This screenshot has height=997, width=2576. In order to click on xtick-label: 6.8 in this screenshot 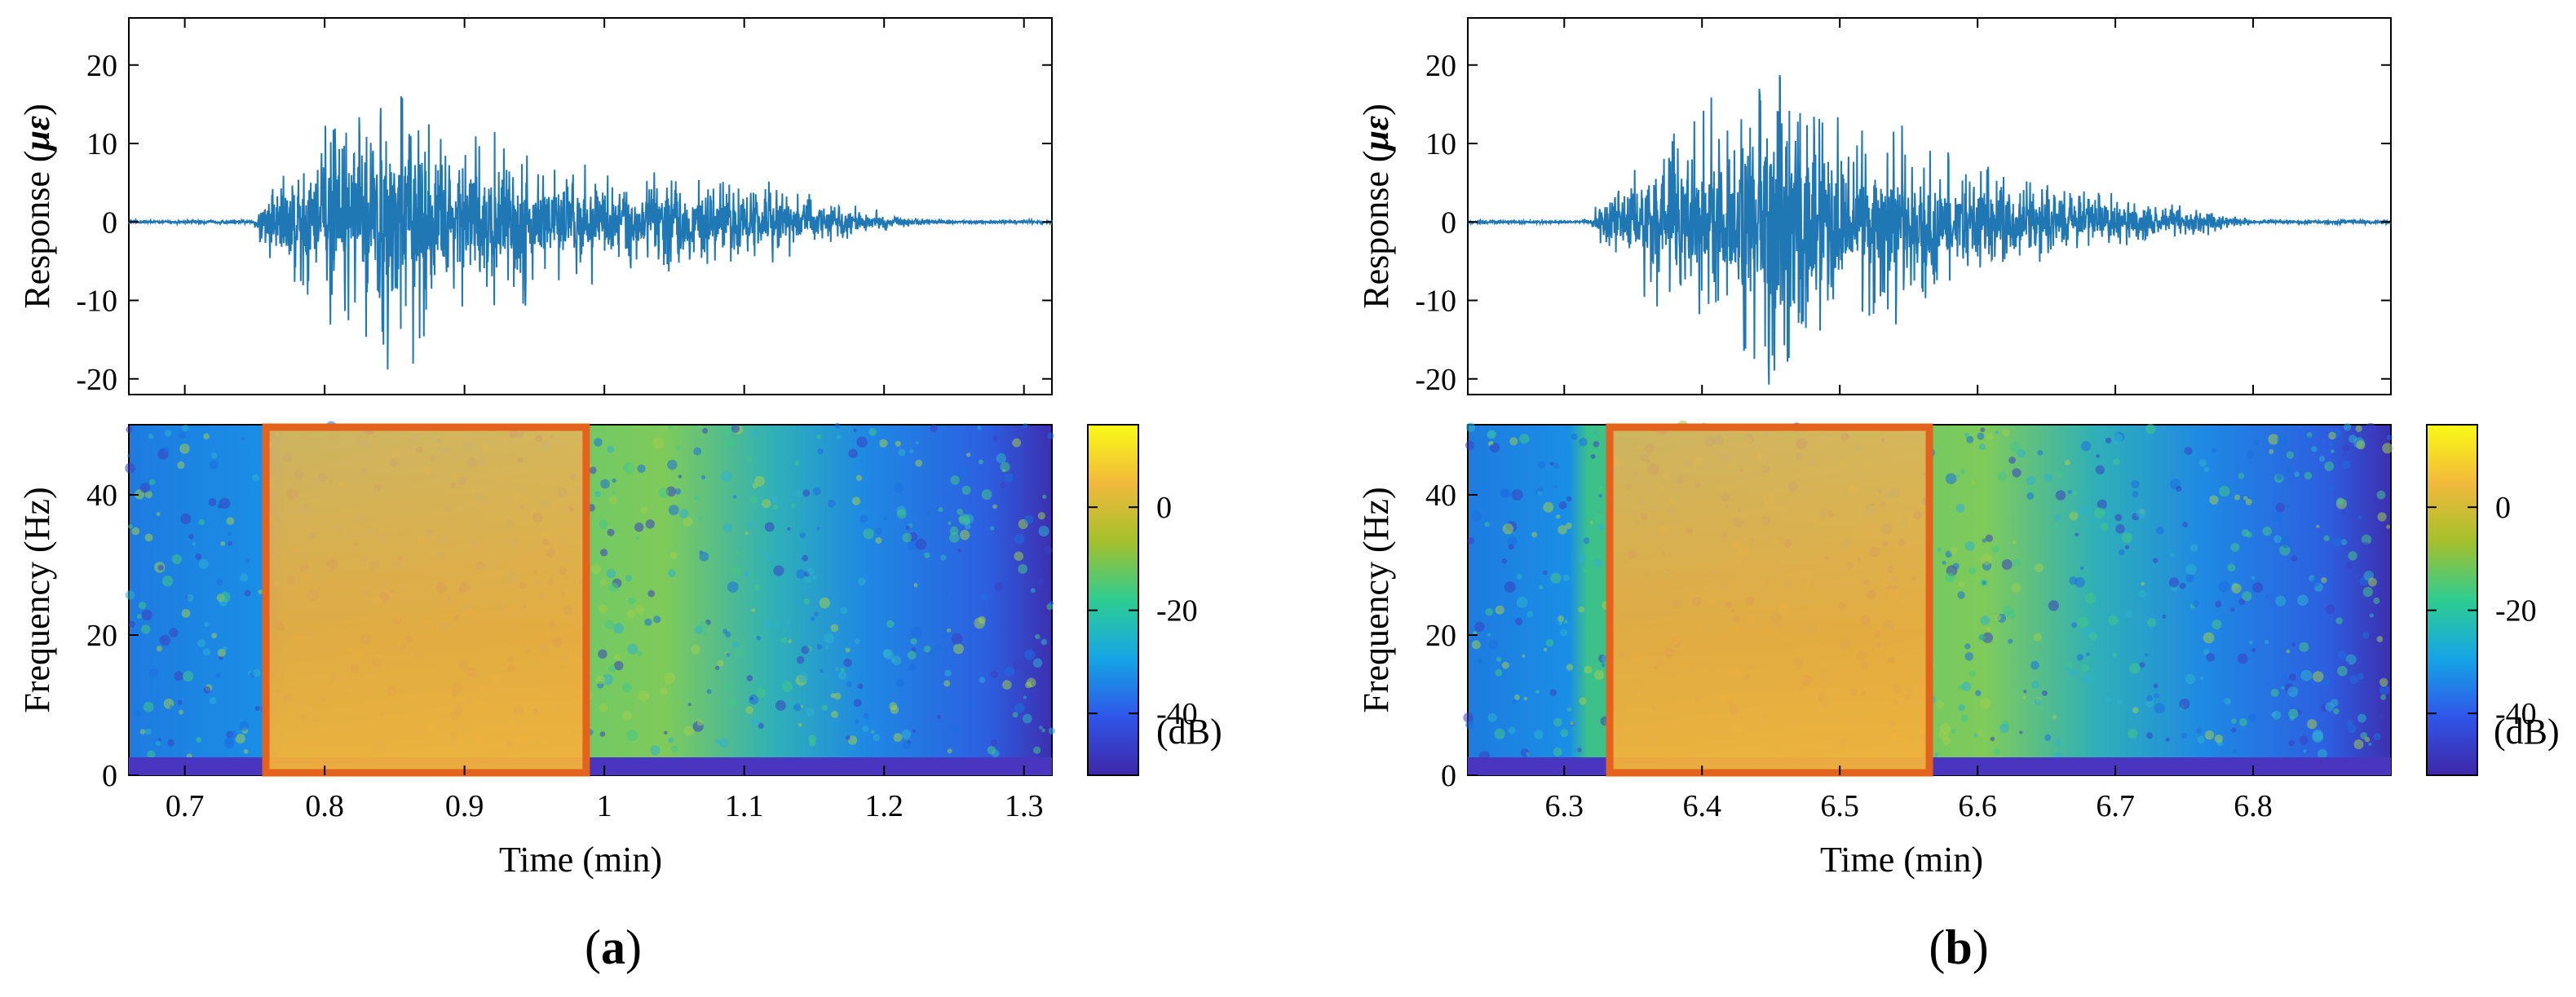, I will do `click(2253, 806)`.